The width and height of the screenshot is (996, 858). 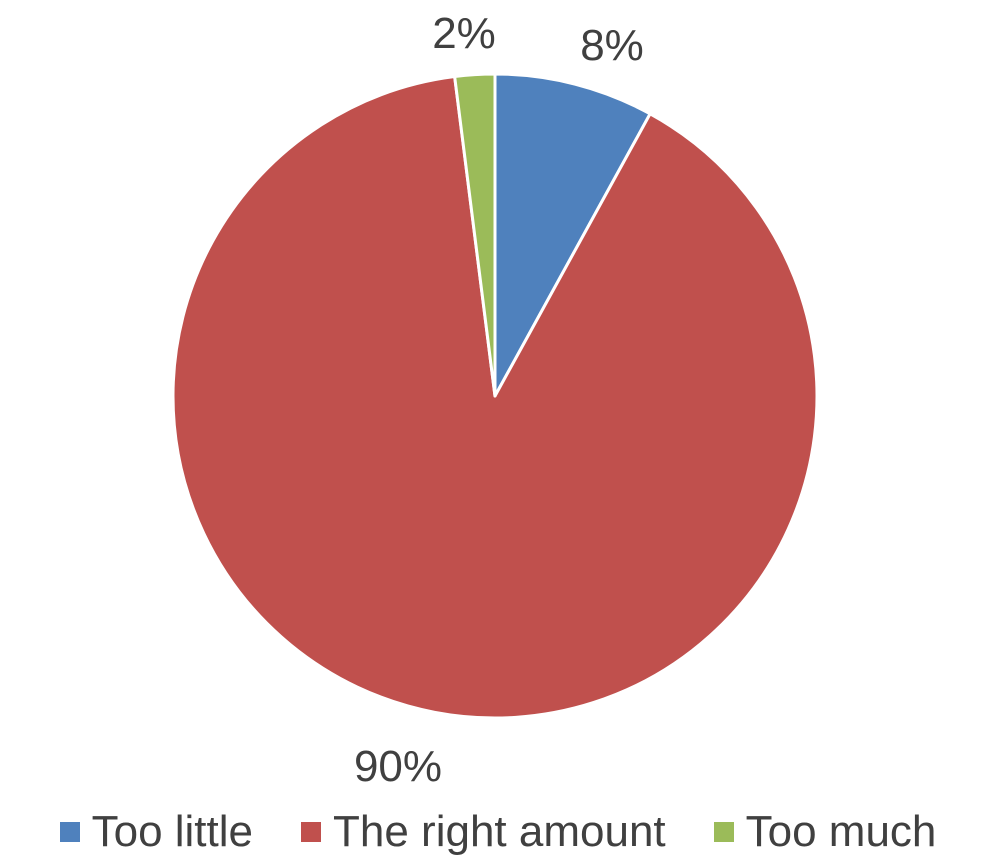 I want to click on legend-item-too-much: Too much, so click(x=825, y=832).